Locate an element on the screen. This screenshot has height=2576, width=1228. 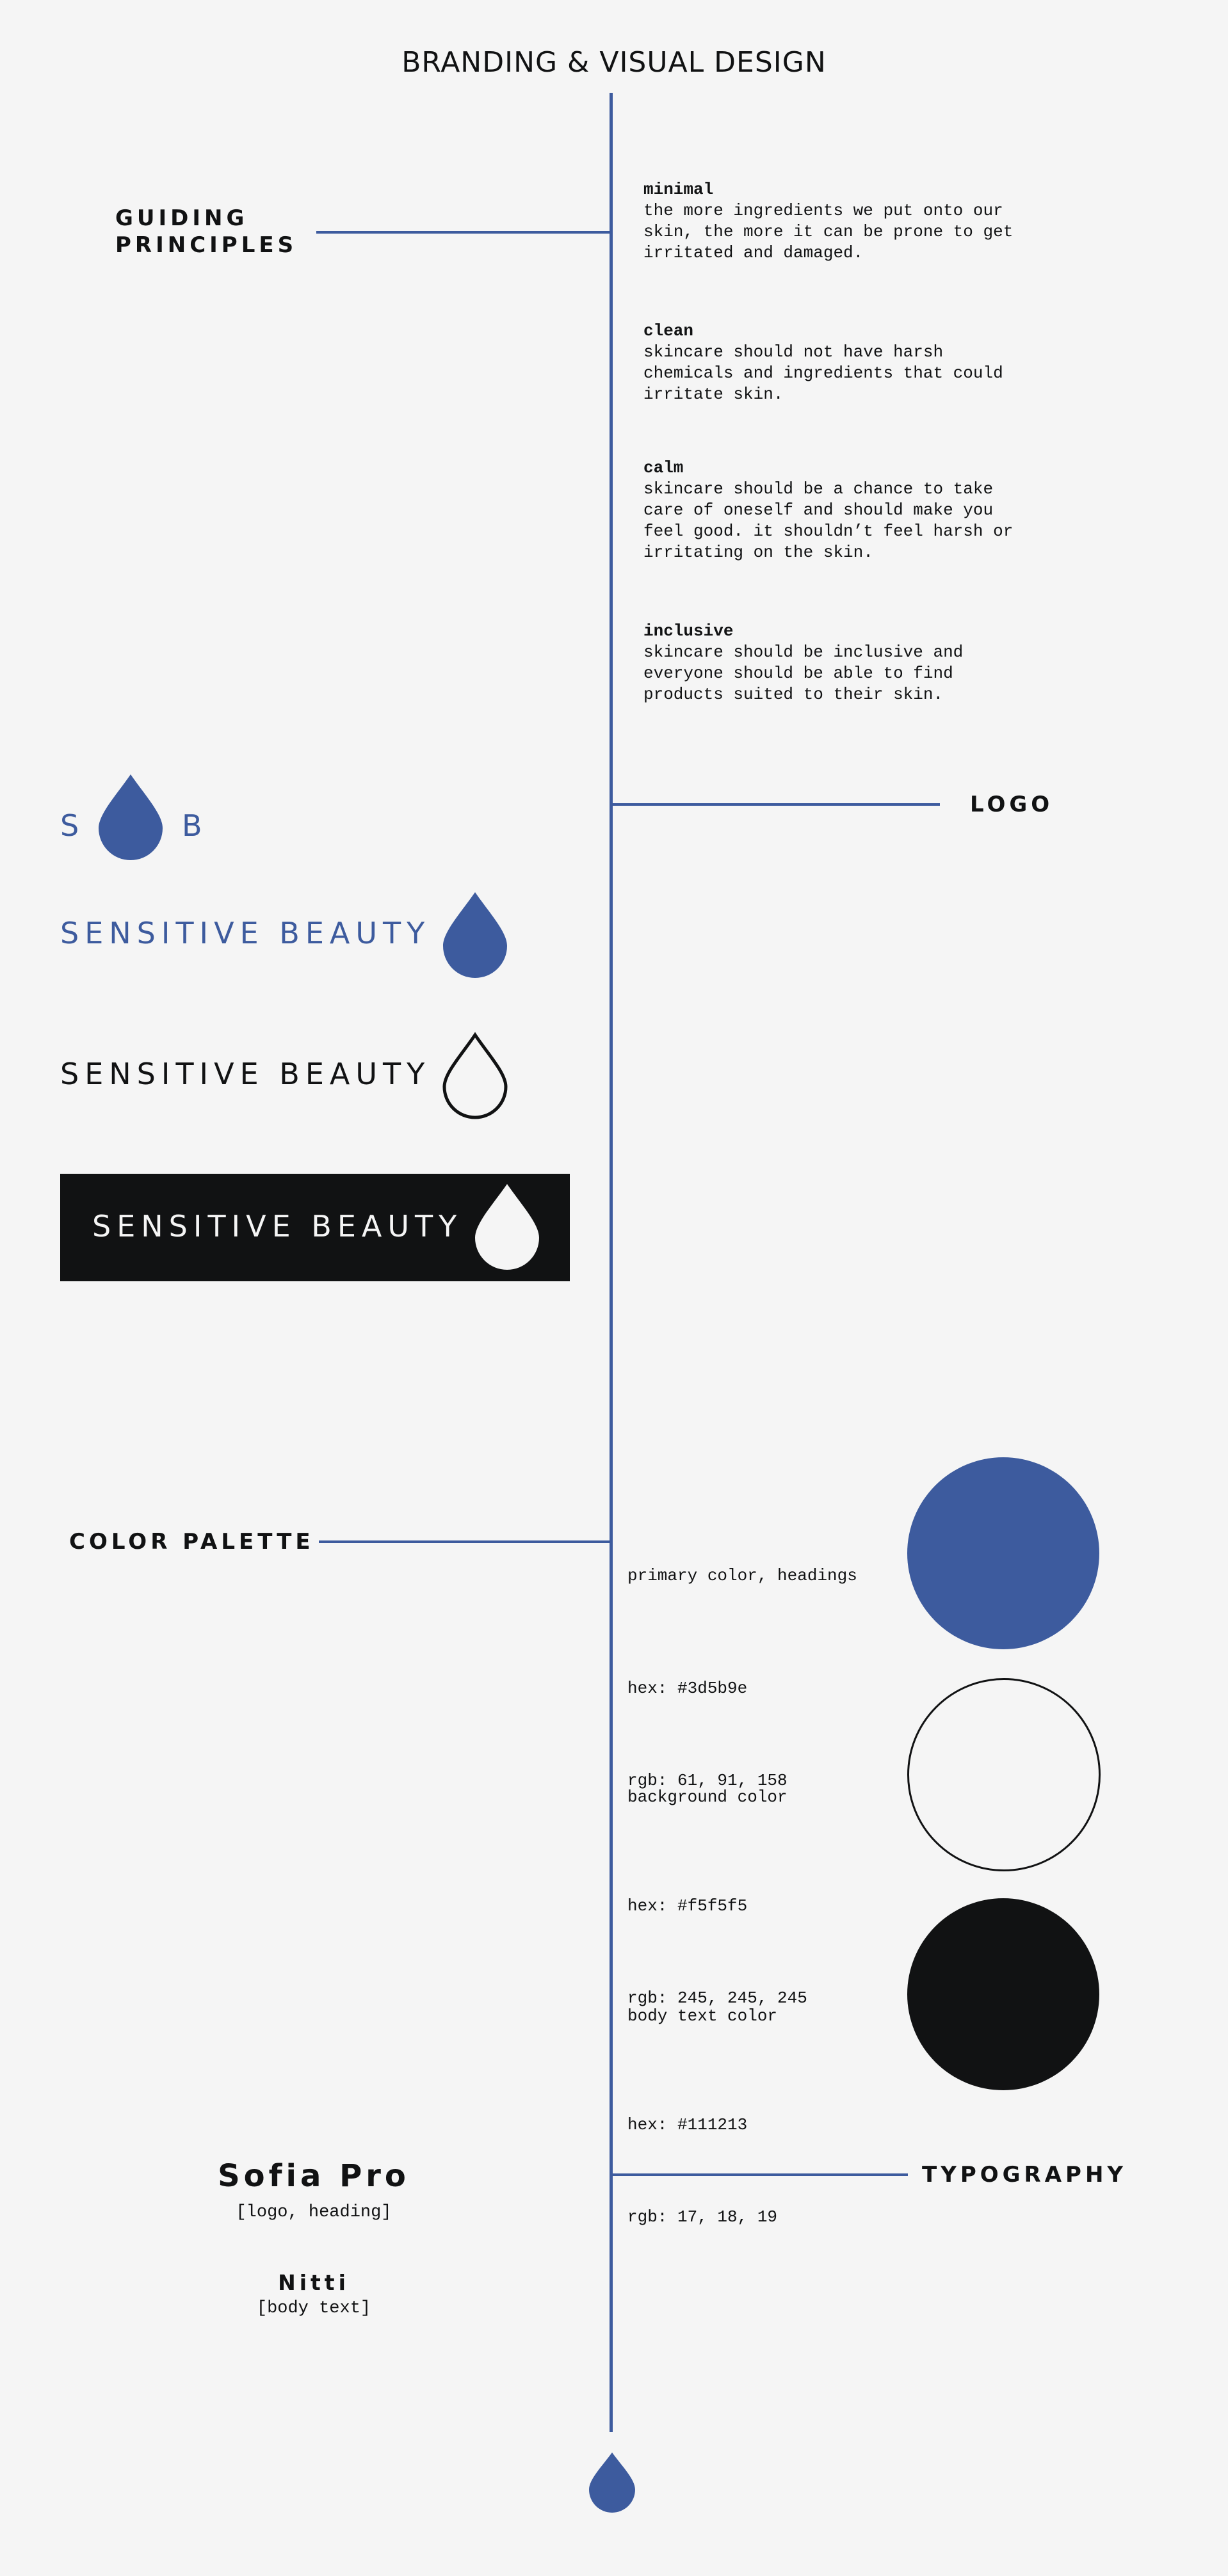
logo-label: LOGO is located at coordinates (1012, 804).